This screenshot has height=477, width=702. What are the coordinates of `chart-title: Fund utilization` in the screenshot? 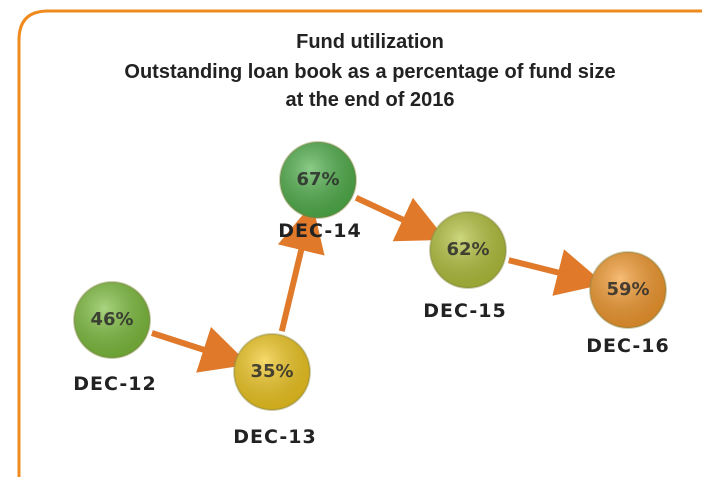 It's located at (370, 42).